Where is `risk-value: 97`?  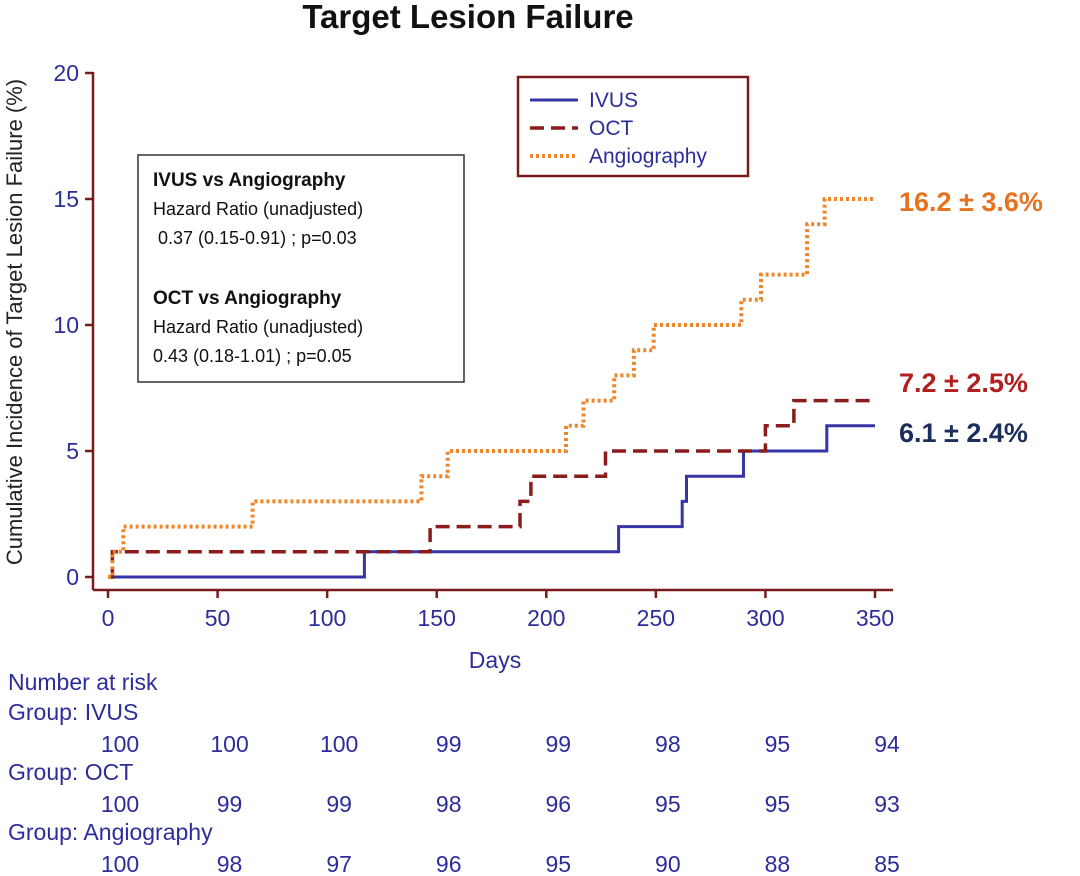 risk-value: 97 is located at coordinates (339, 863).